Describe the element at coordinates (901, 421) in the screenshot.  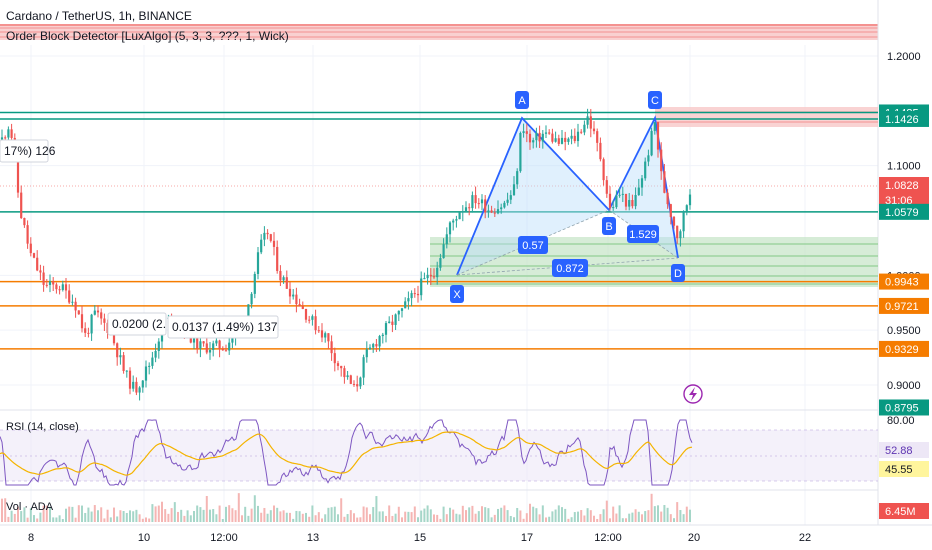
I see `rsi-tick: 80.00` at that location.